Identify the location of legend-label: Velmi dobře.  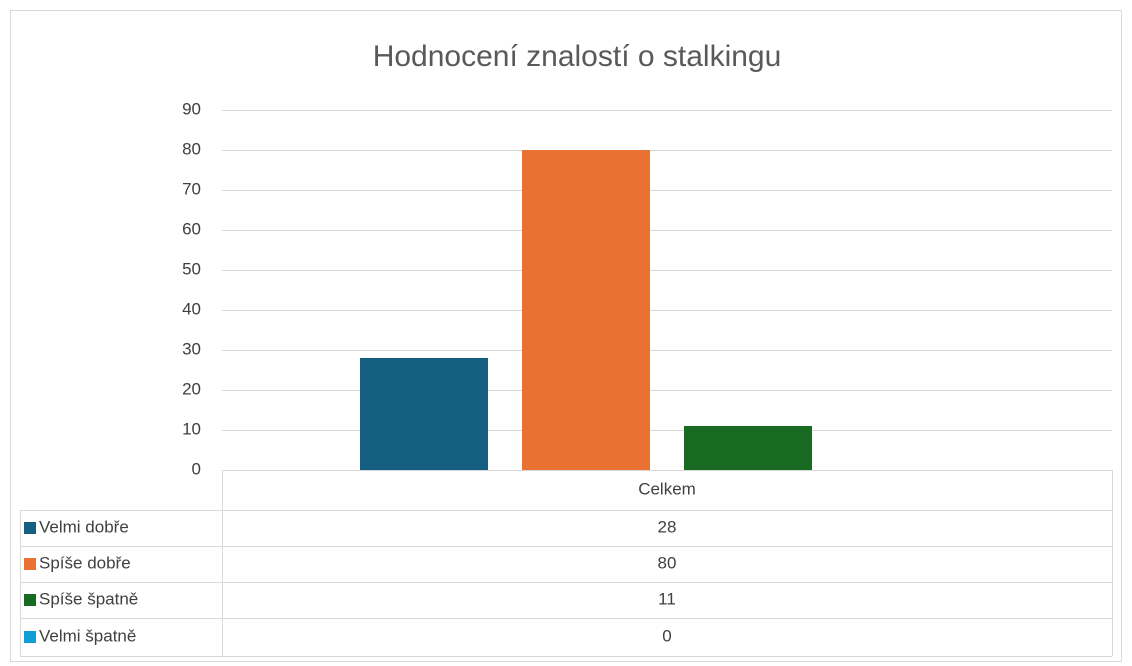
(84, 526).